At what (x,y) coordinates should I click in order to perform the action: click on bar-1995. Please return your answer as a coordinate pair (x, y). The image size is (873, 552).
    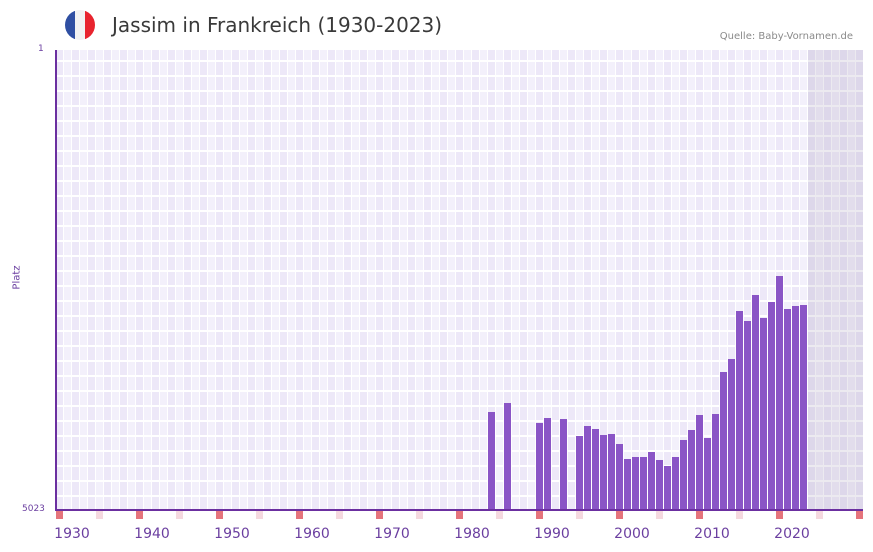
    Looking at the image, I should click on (595, 469).